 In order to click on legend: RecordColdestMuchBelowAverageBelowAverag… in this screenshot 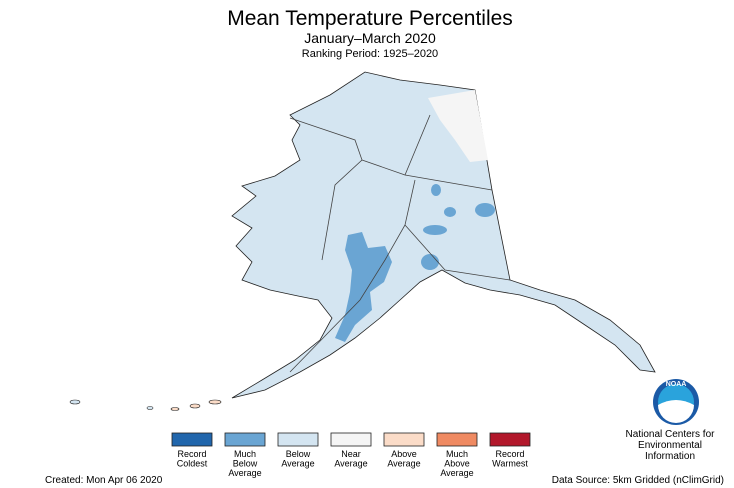, I will do `click(351, 455)`.